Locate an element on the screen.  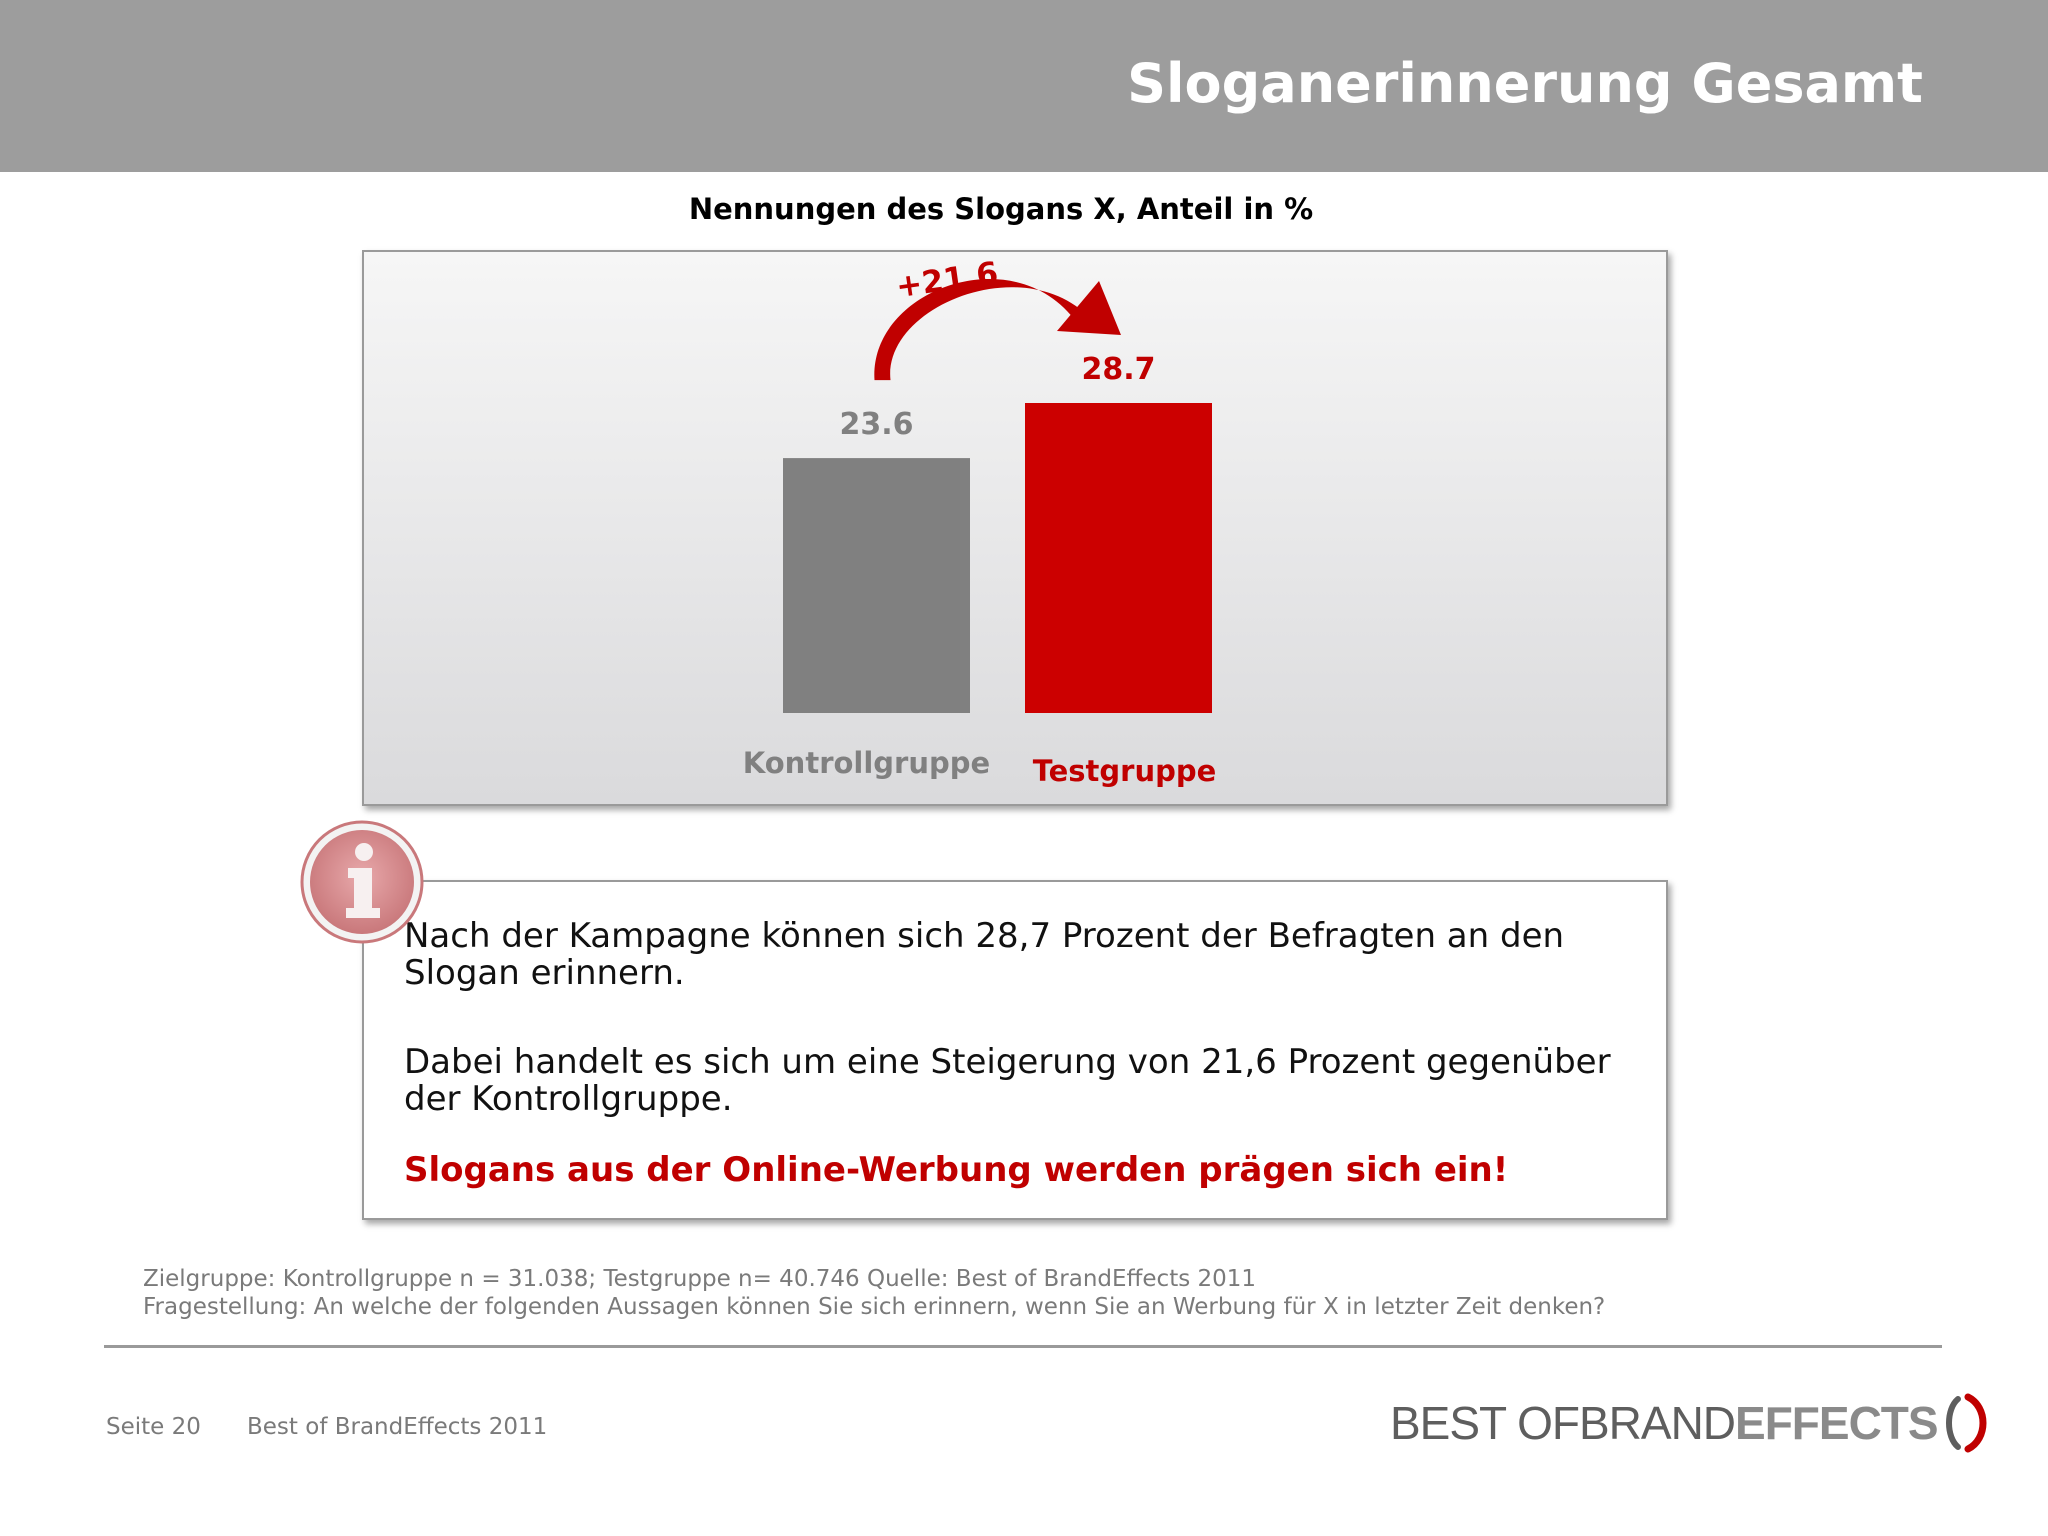
value-label-kontrollgruppe: 23.6 is located at coordinates (876, 424).